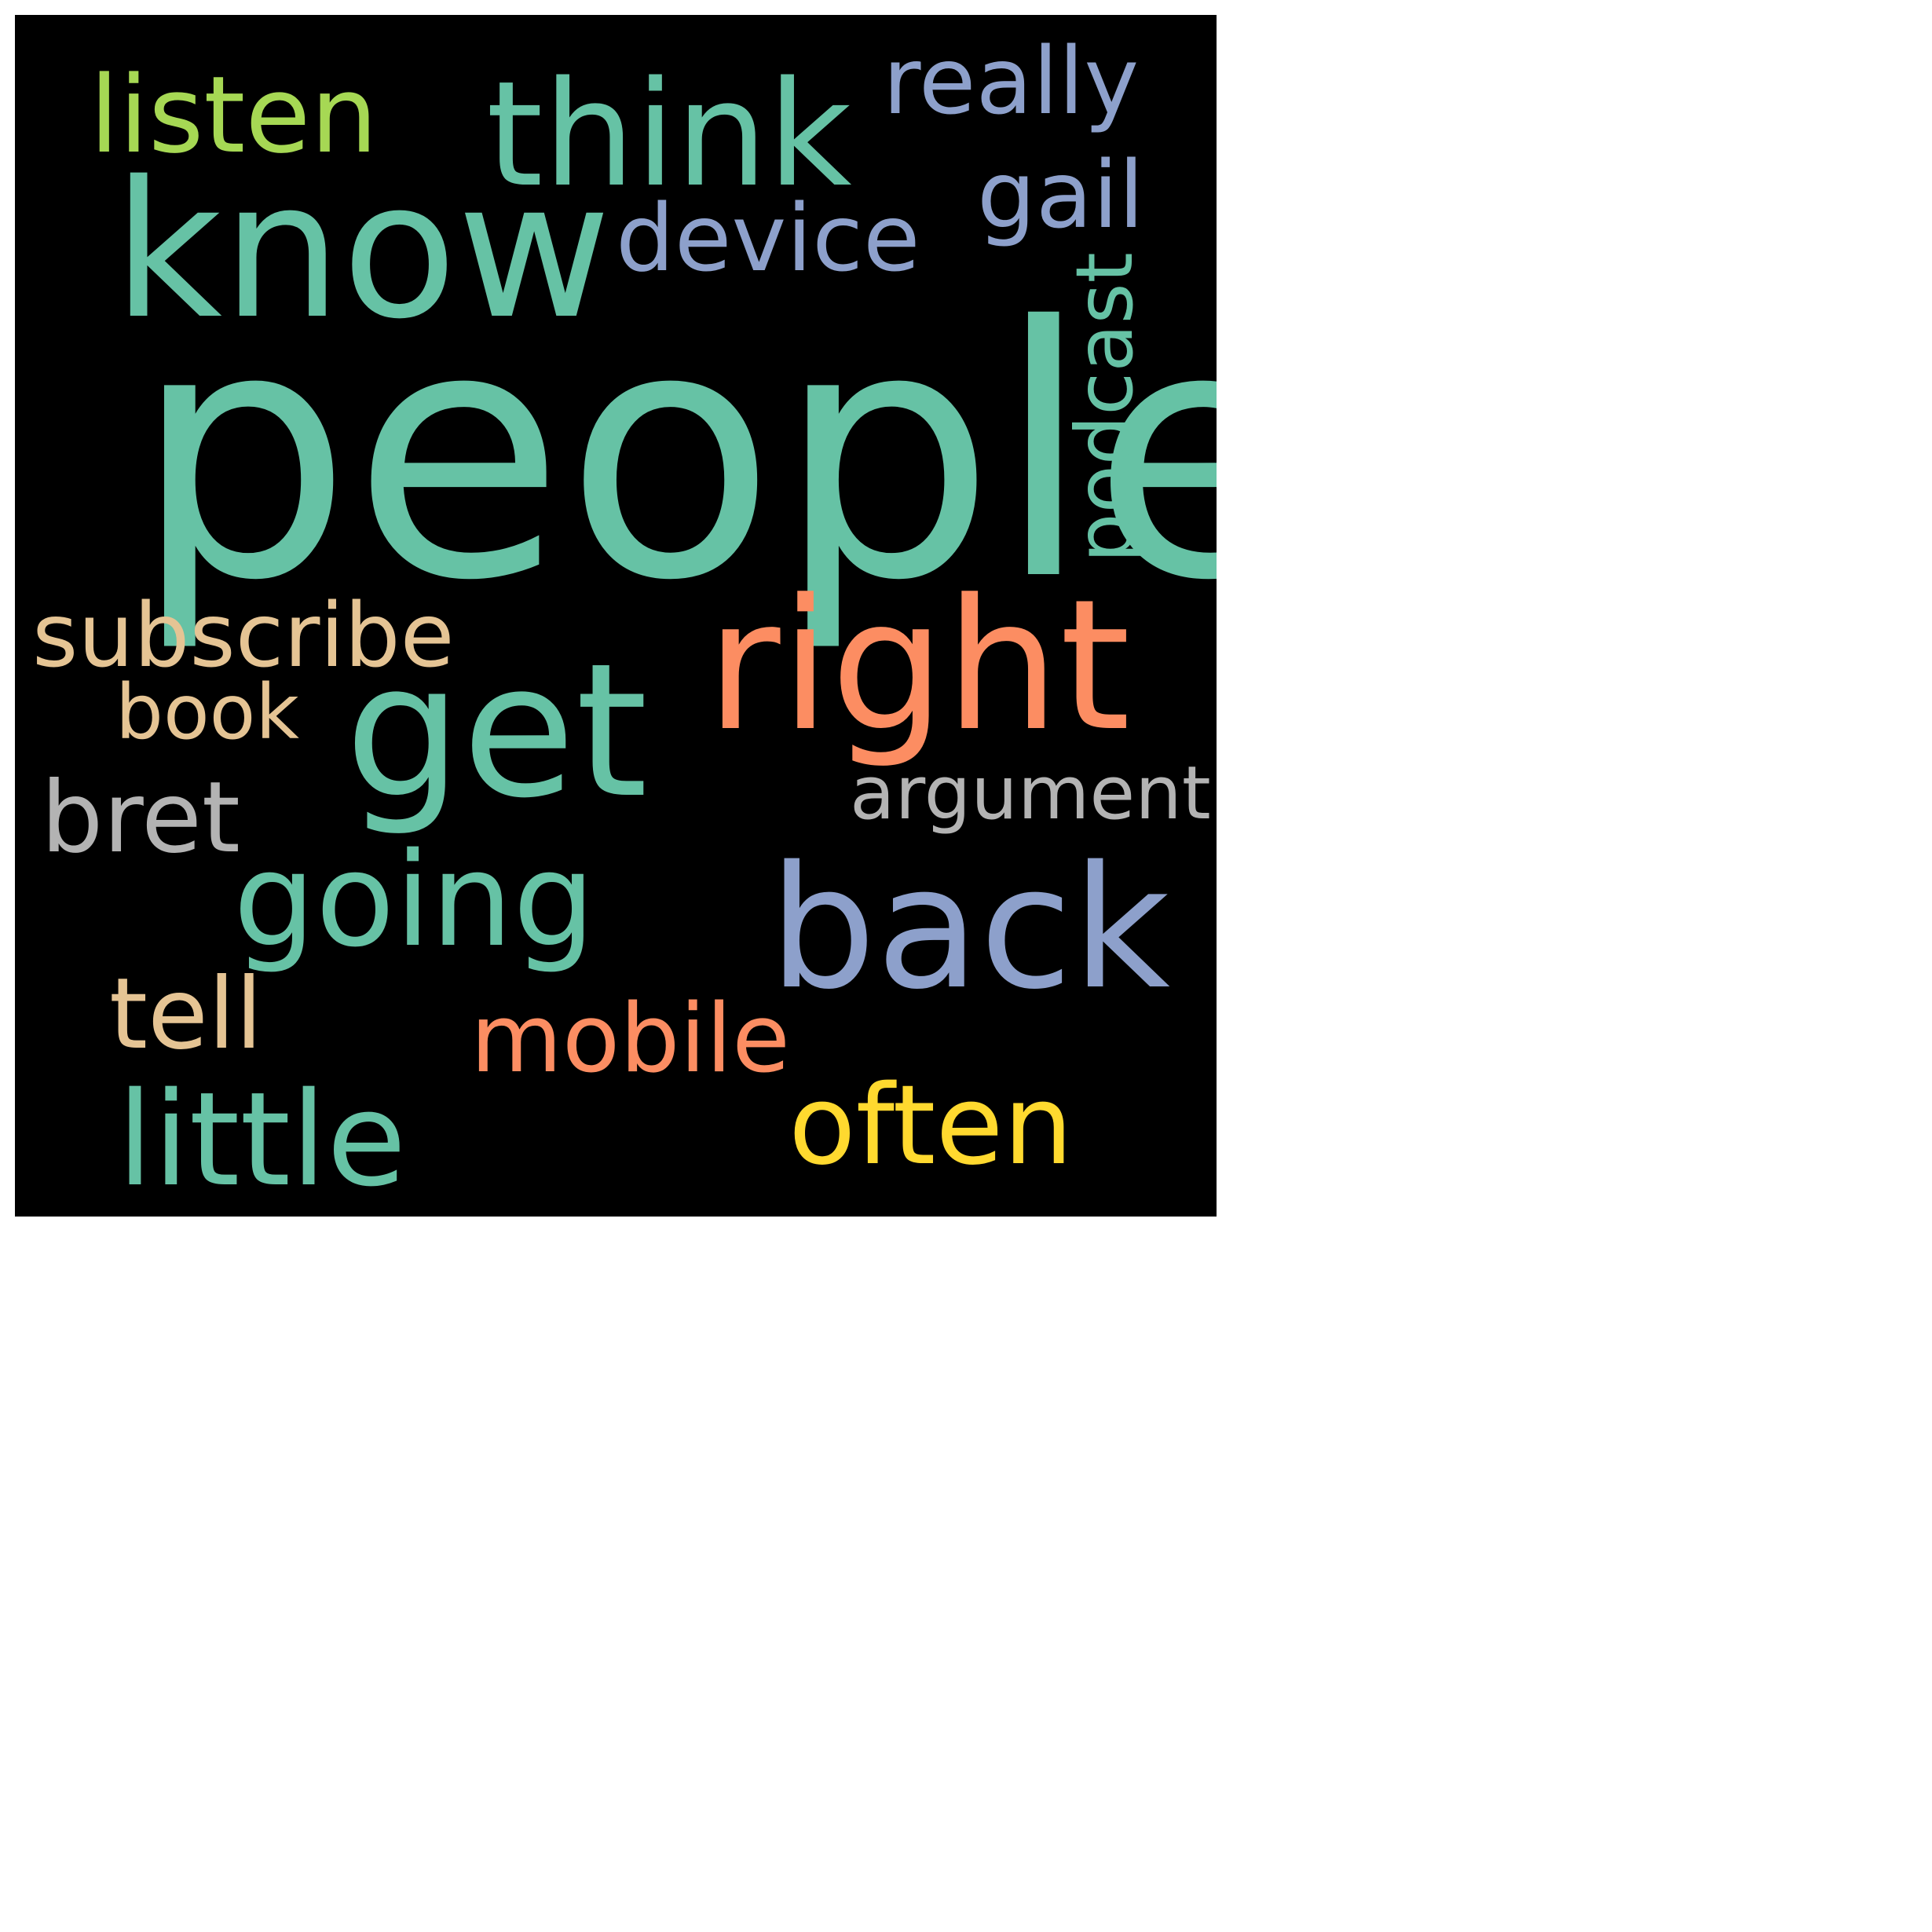 The height and width of the screenshot is (1932, 1932). Describe the element at coordinates (141, 818) in the screenshot. I see `word-bret: bret` at that location.